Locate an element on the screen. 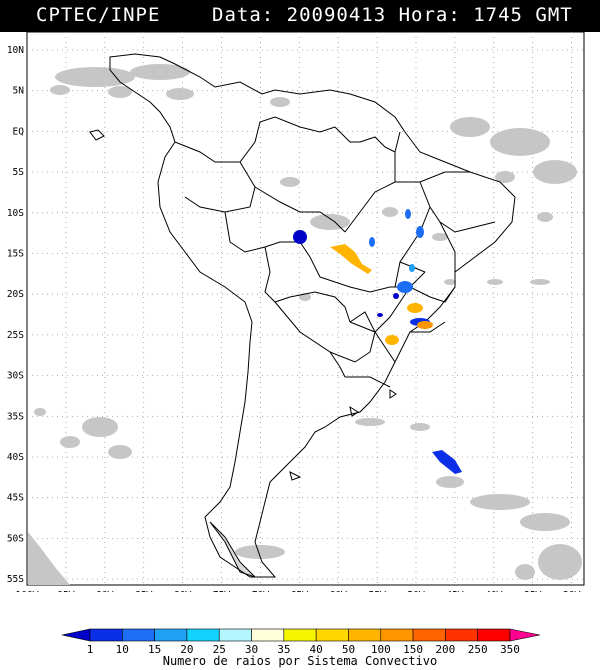 The height and width of the screenshot is (670, 600). legend-title: Numero de raios por Sistema Convectivo is located at coordinates (300, 661).